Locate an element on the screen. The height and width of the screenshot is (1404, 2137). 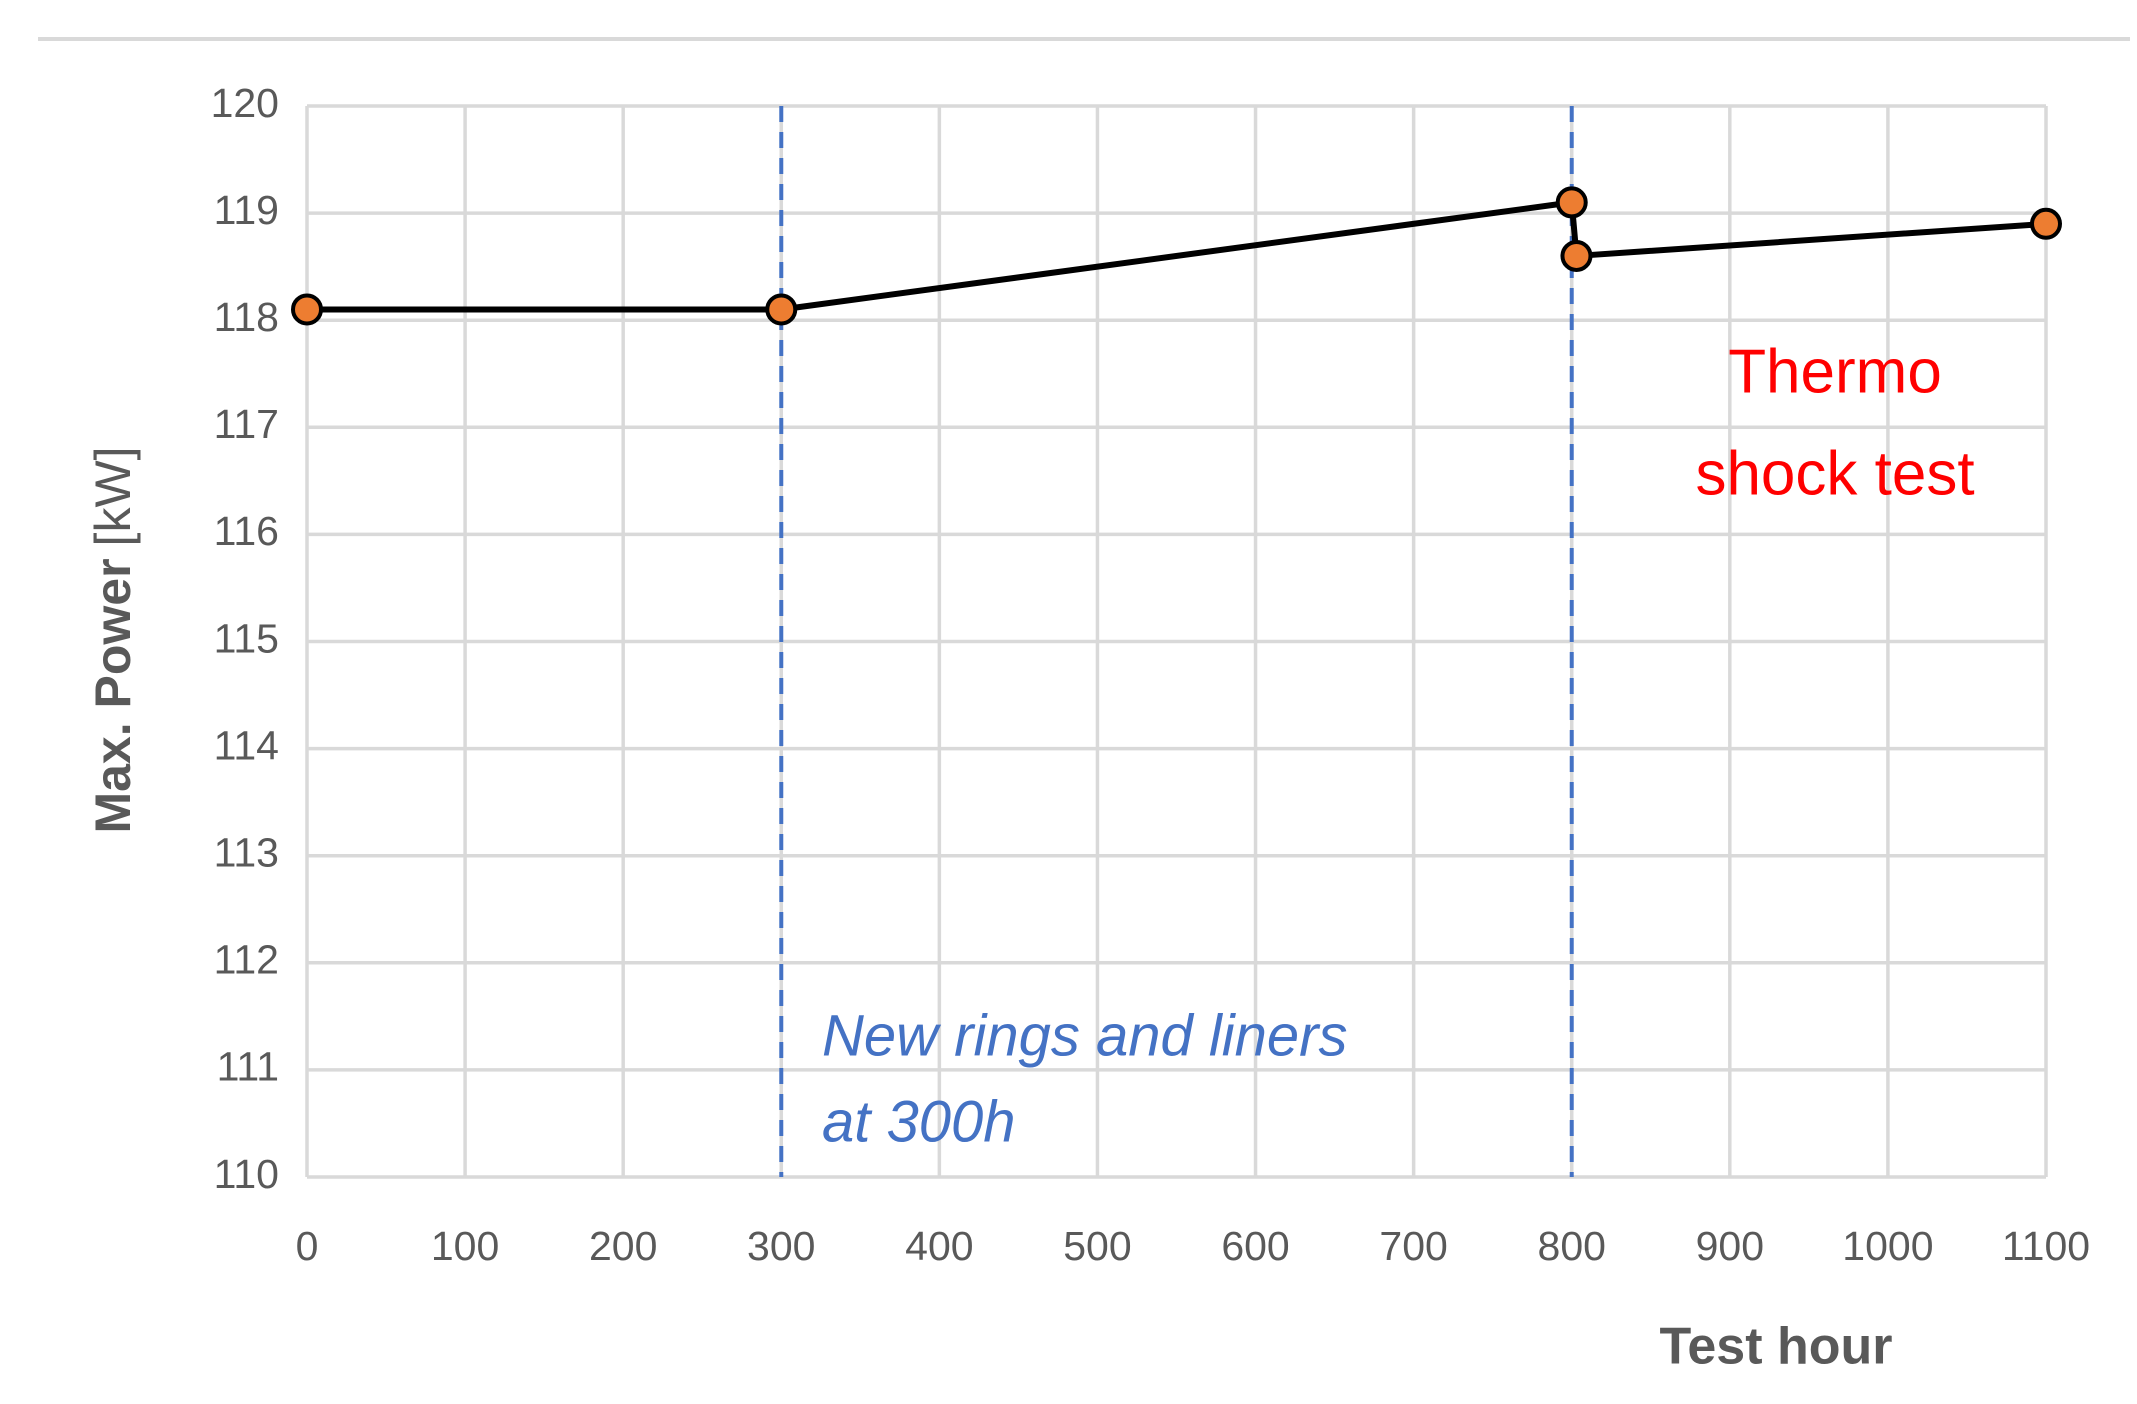
x-tick-label: 100 is located at coordinates (465, 1246).